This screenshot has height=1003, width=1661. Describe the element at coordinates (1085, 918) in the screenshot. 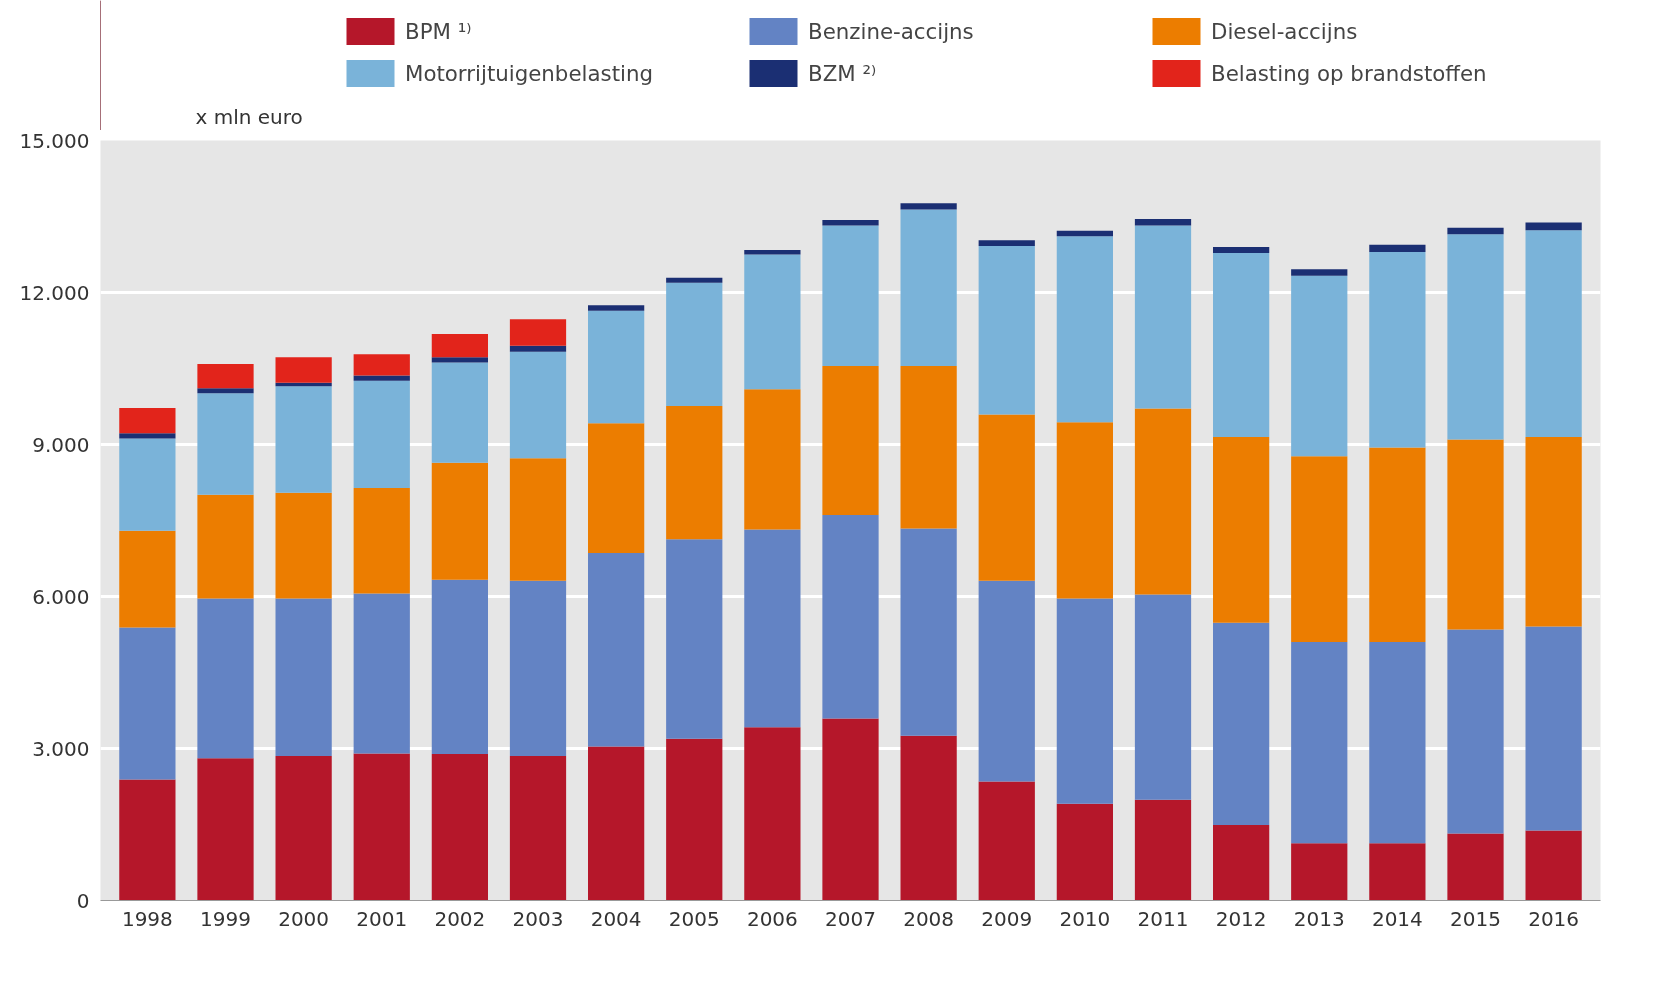

I see `x-tick-label: 2010` at that location.